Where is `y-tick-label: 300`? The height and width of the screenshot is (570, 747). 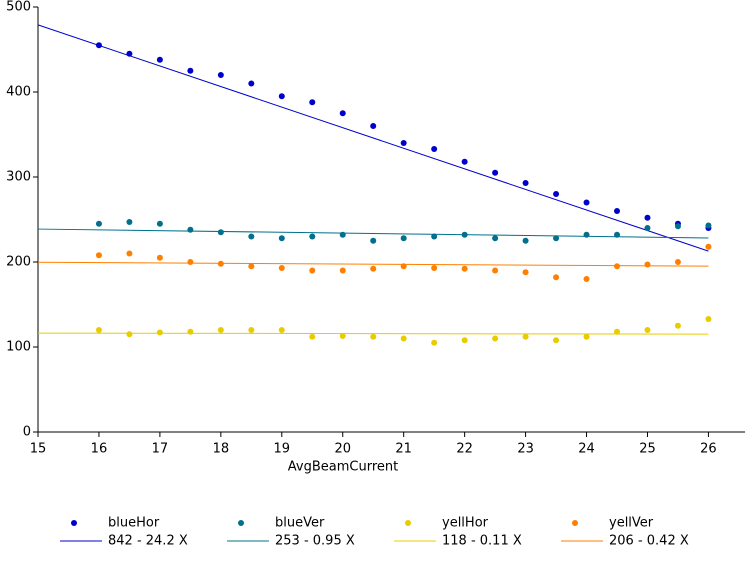 y-tick-label: 300 is located at coordinates (18, 177).